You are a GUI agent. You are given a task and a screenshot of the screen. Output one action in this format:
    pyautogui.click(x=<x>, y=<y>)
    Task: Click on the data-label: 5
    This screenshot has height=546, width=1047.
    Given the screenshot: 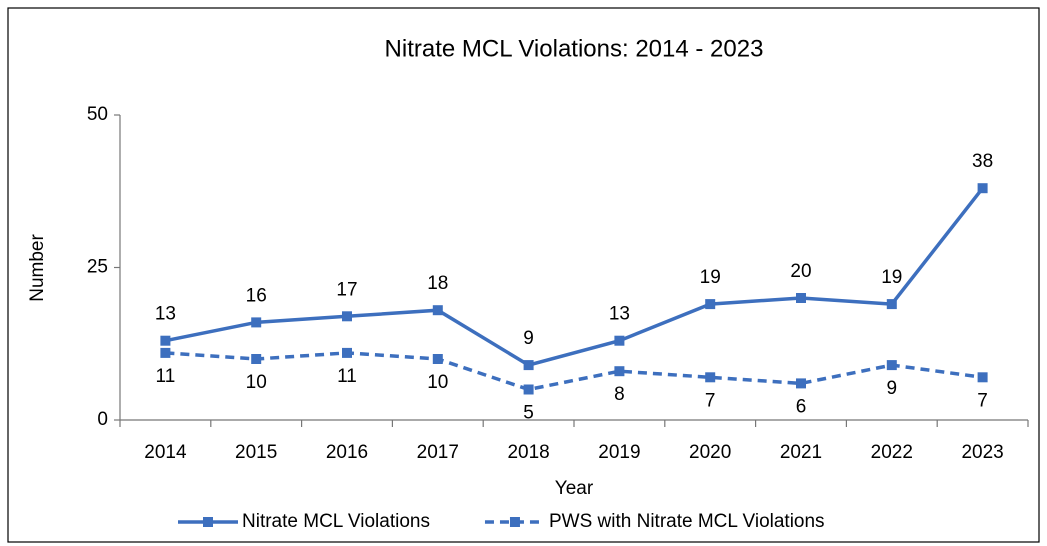 What is the action you would take?
    pyautogui.click(x=528, y=413)
    